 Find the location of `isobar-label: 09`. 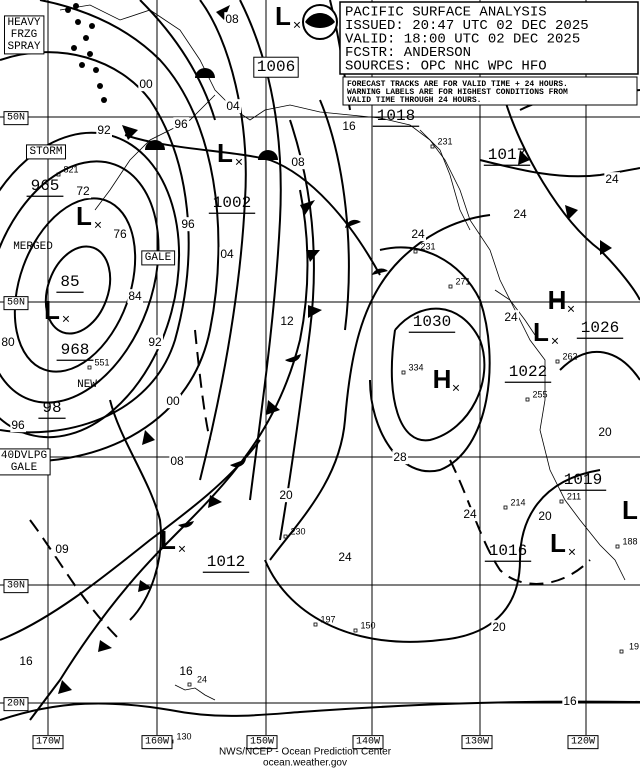

isobar-label: 09 is located at coordinates (62, 549).